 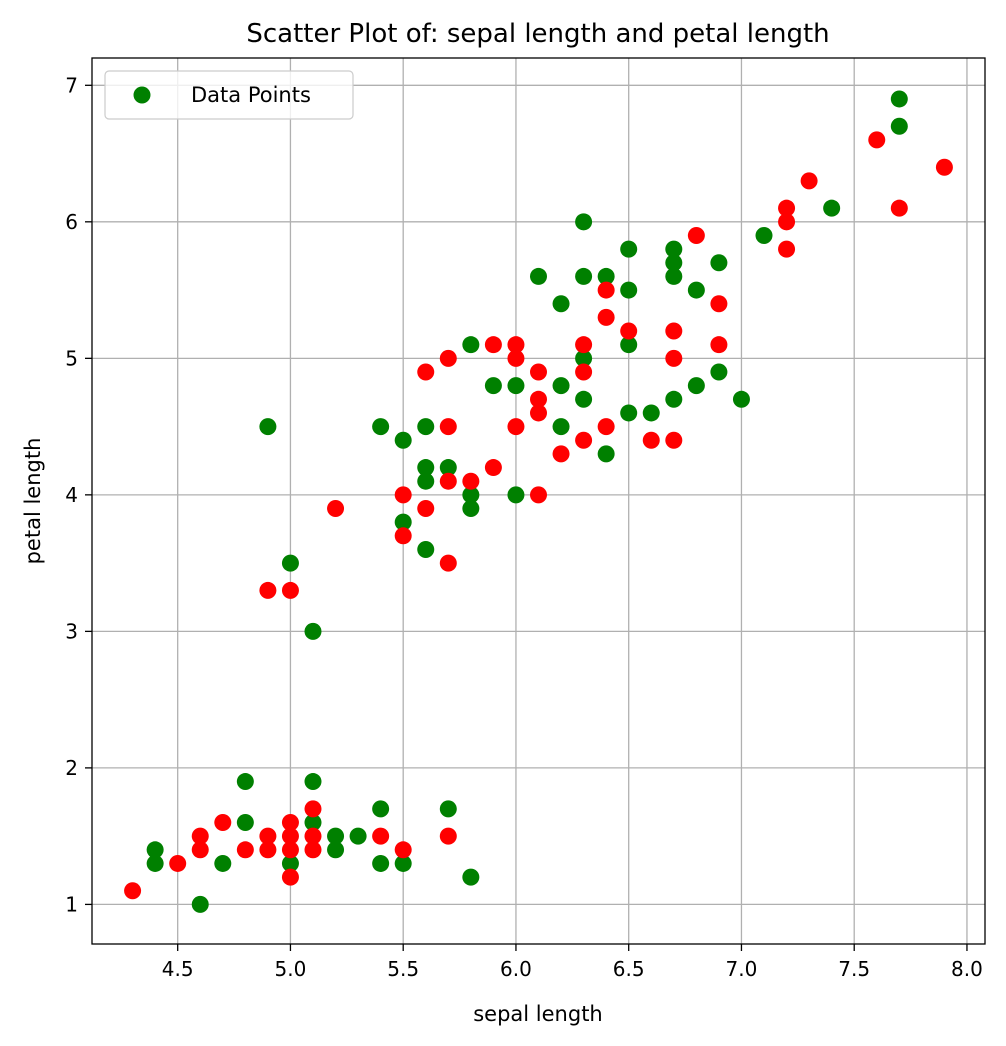 I want to click on x-tick-label: 6.0, so click(x=516, y=969).